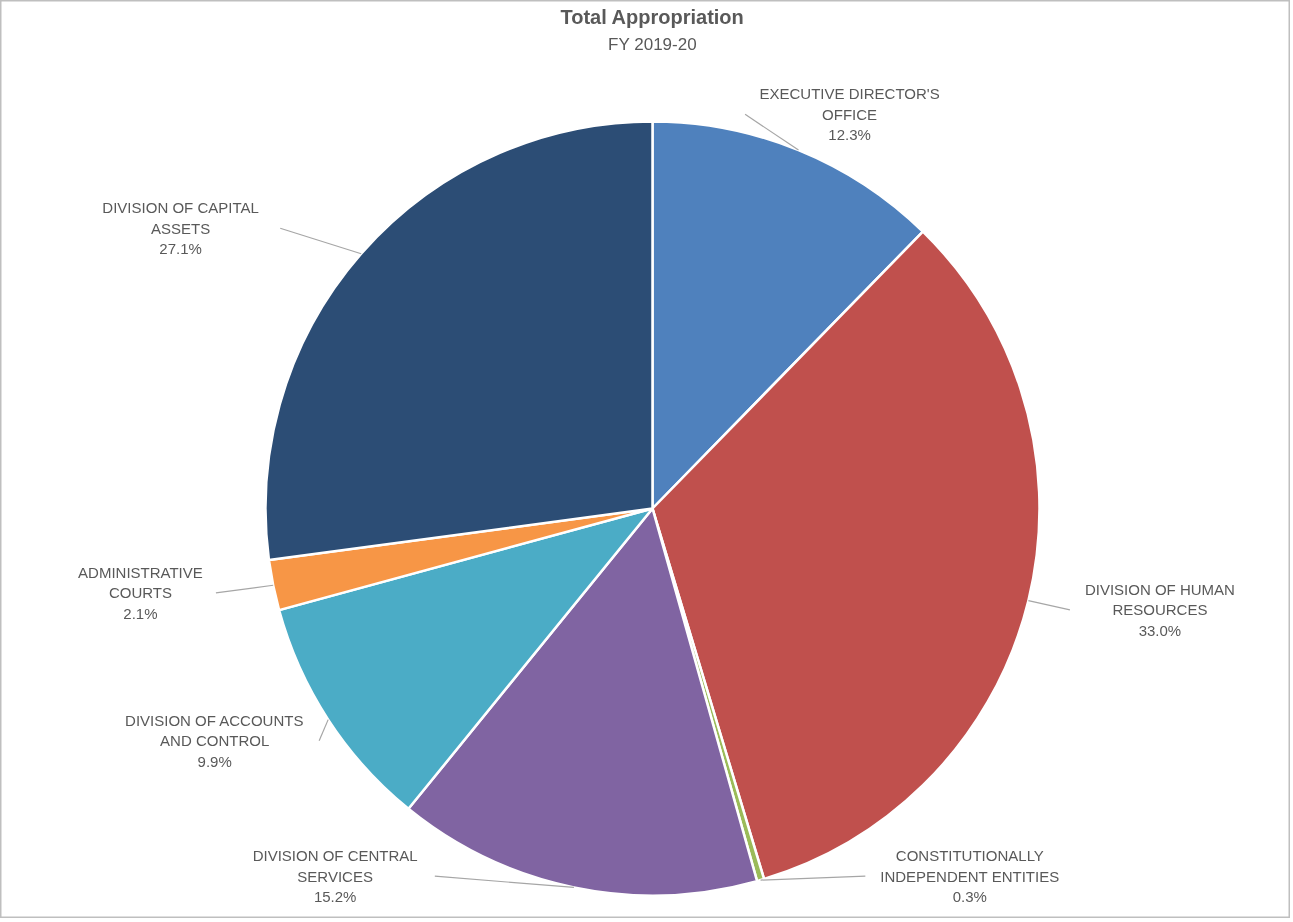 The height and width of the screenshot is (922, 1293). I want to click on chart-subtitle: FY 2019-20, so click(652, 44).